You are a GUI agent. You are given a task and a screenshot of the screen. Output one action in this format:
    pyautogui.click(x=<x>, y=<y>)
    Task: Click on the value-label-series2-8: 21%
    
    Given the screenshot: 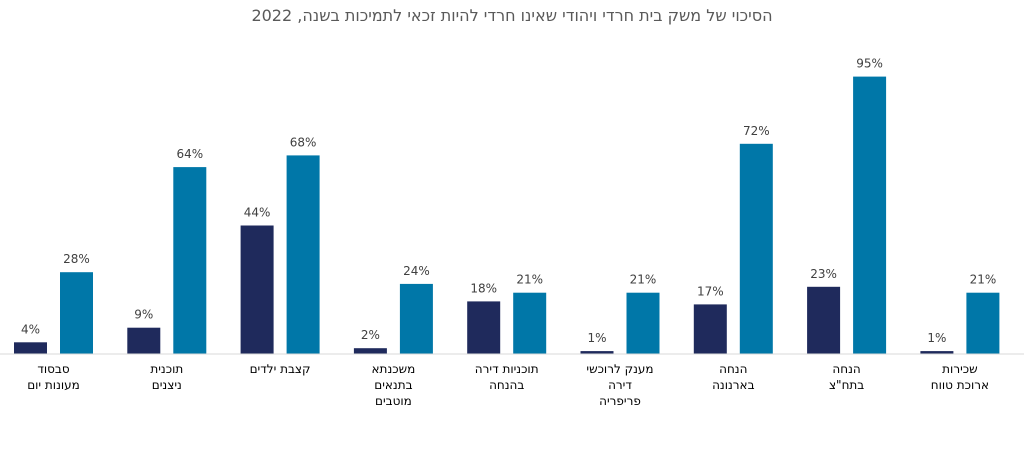 What is the action you would take?
    pyautogui.click(x=983, y=280)
    